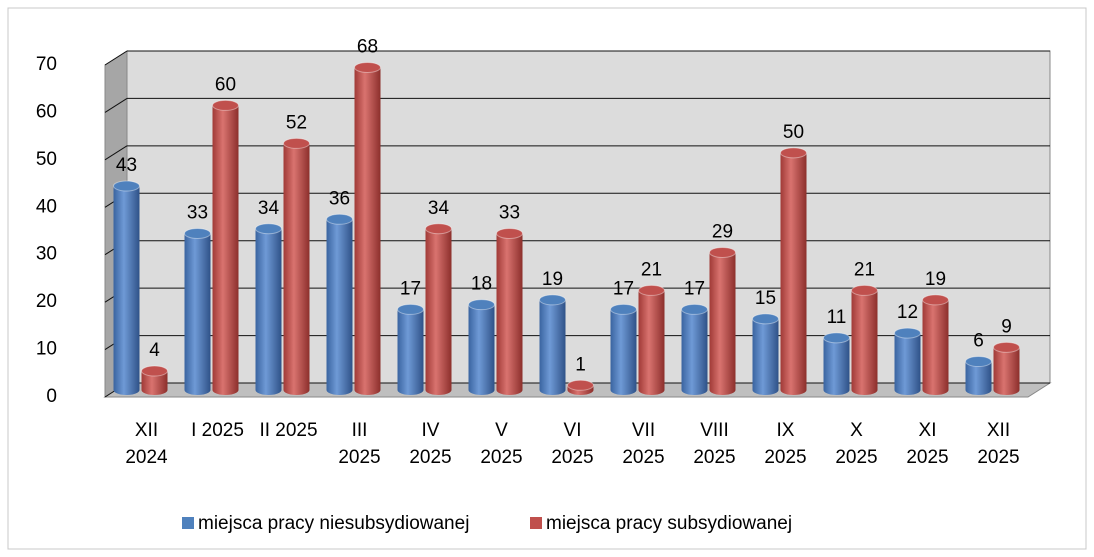  Describe the element at coordinates (509, 213) in the screenshot. I see `value-label: 33` at that location.